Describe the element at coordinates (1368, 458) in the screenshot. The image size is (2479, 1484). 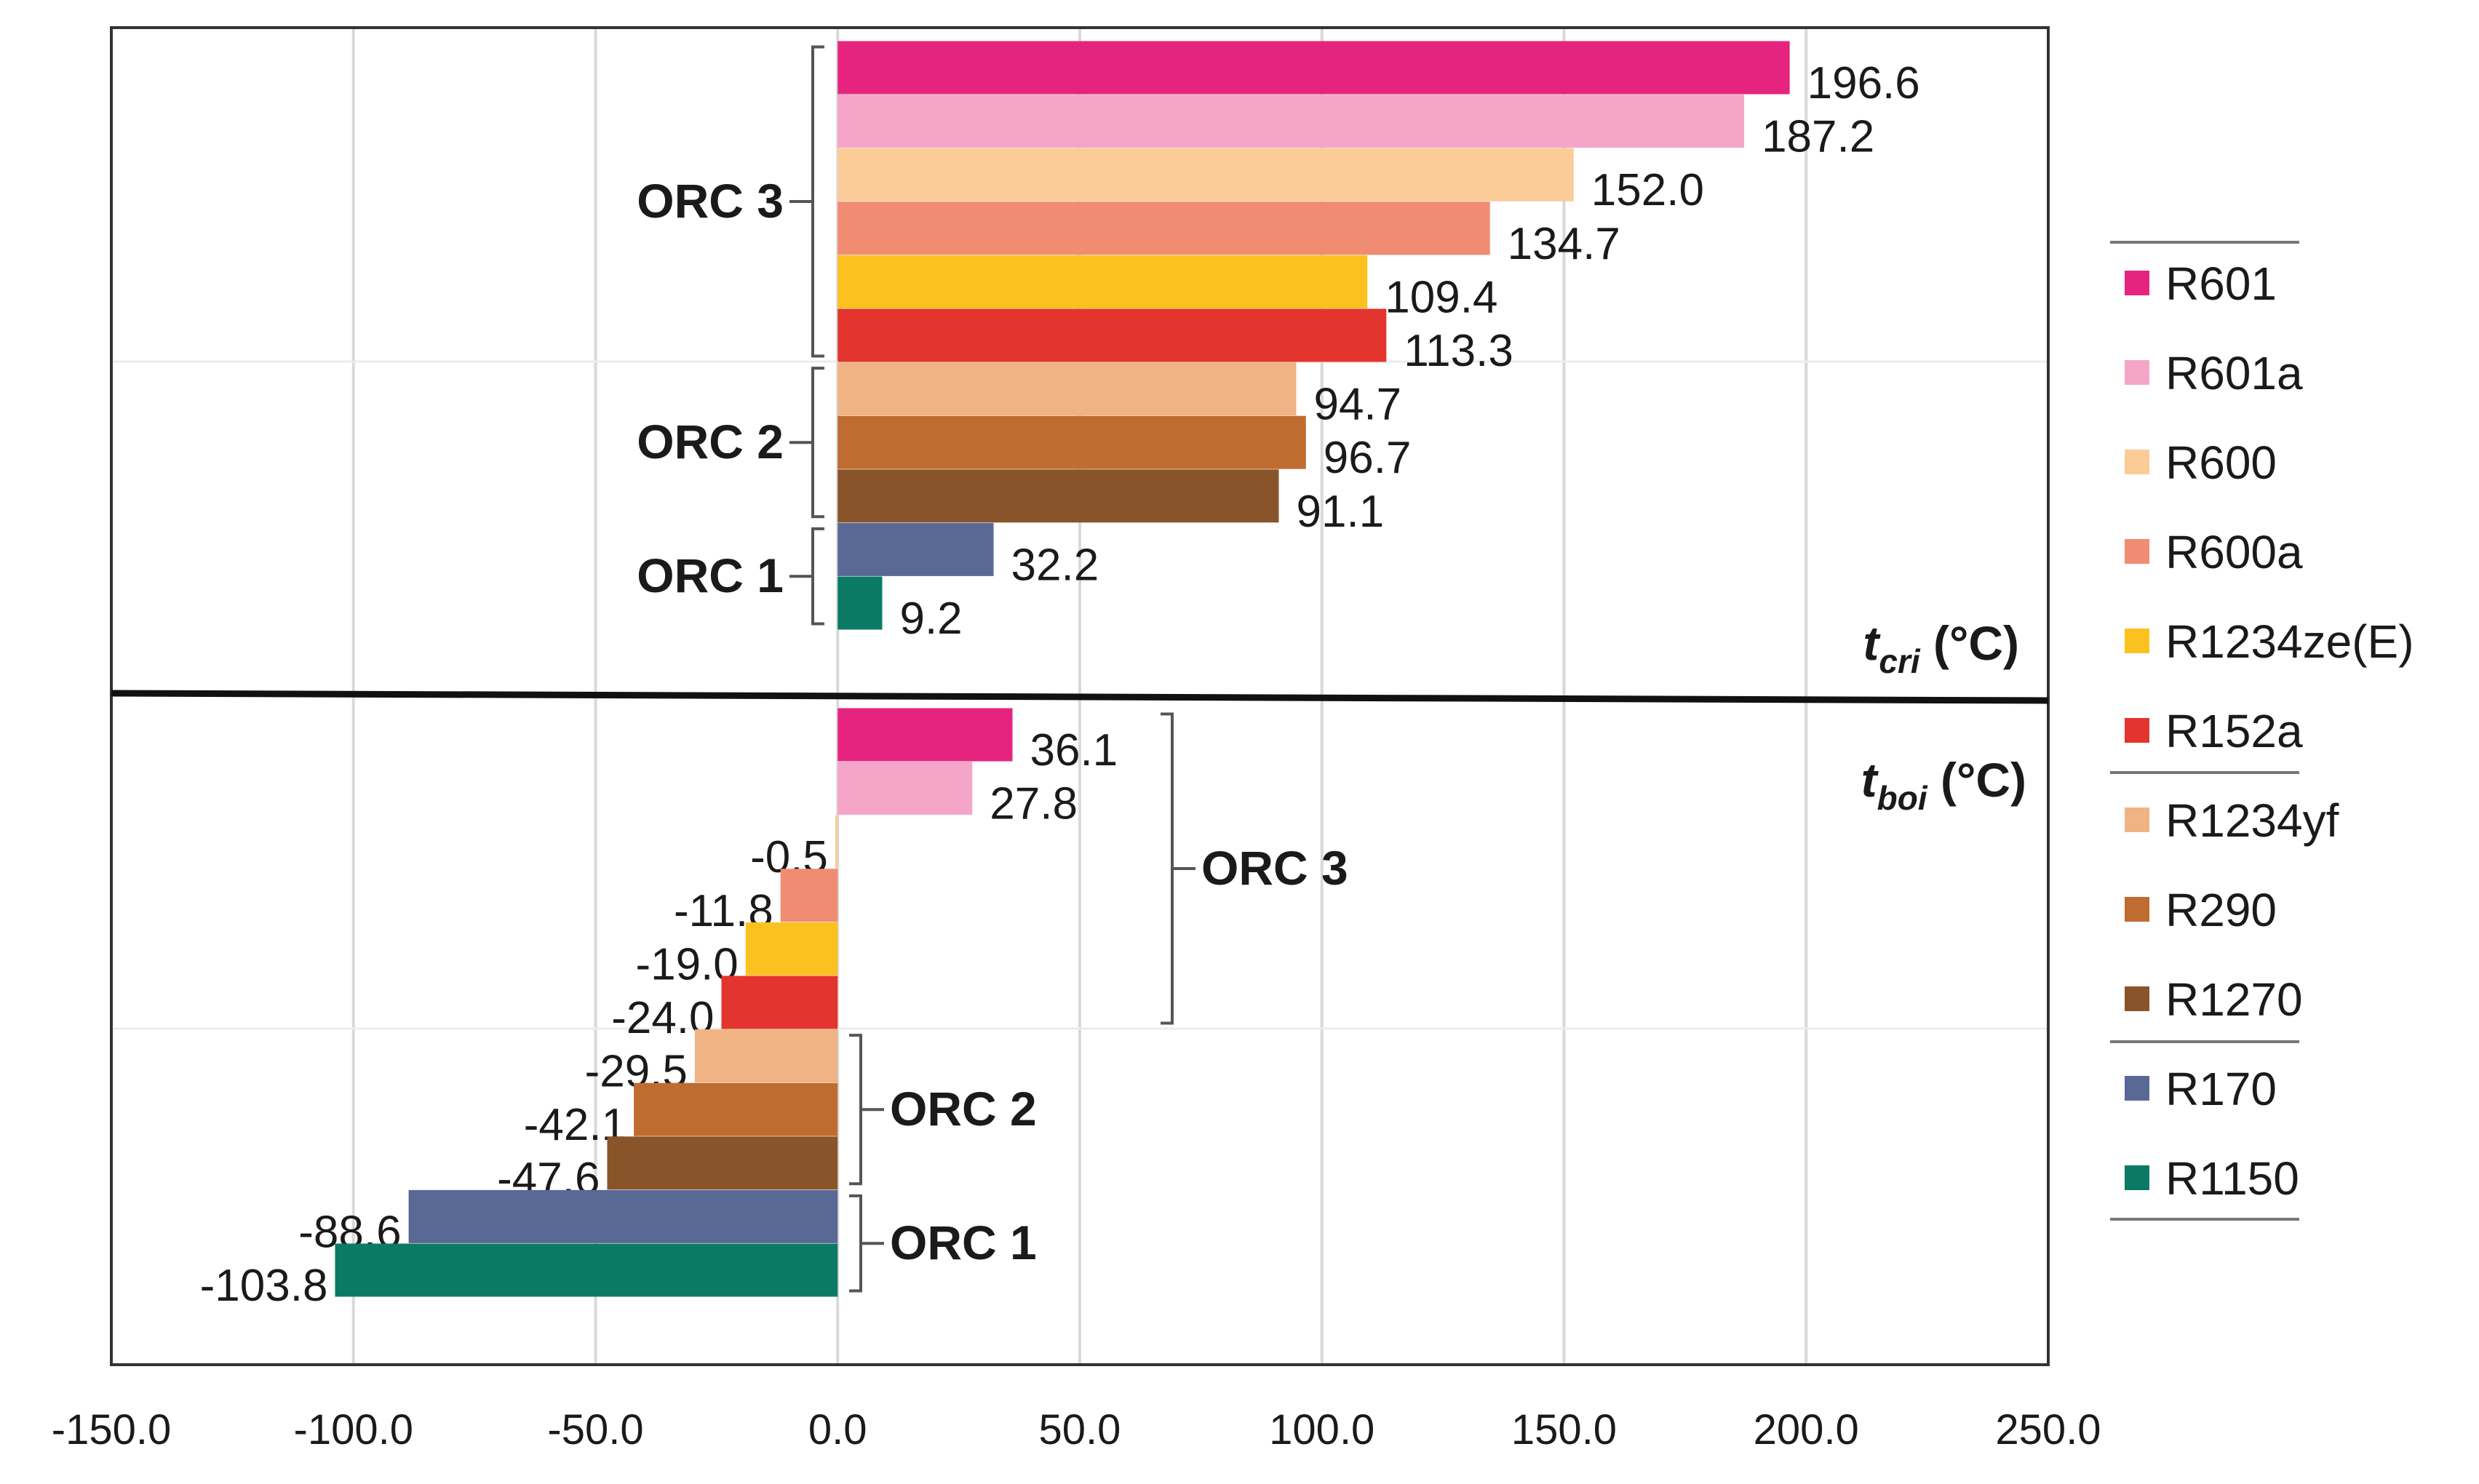
I see `data-label: 96.7` at that location.